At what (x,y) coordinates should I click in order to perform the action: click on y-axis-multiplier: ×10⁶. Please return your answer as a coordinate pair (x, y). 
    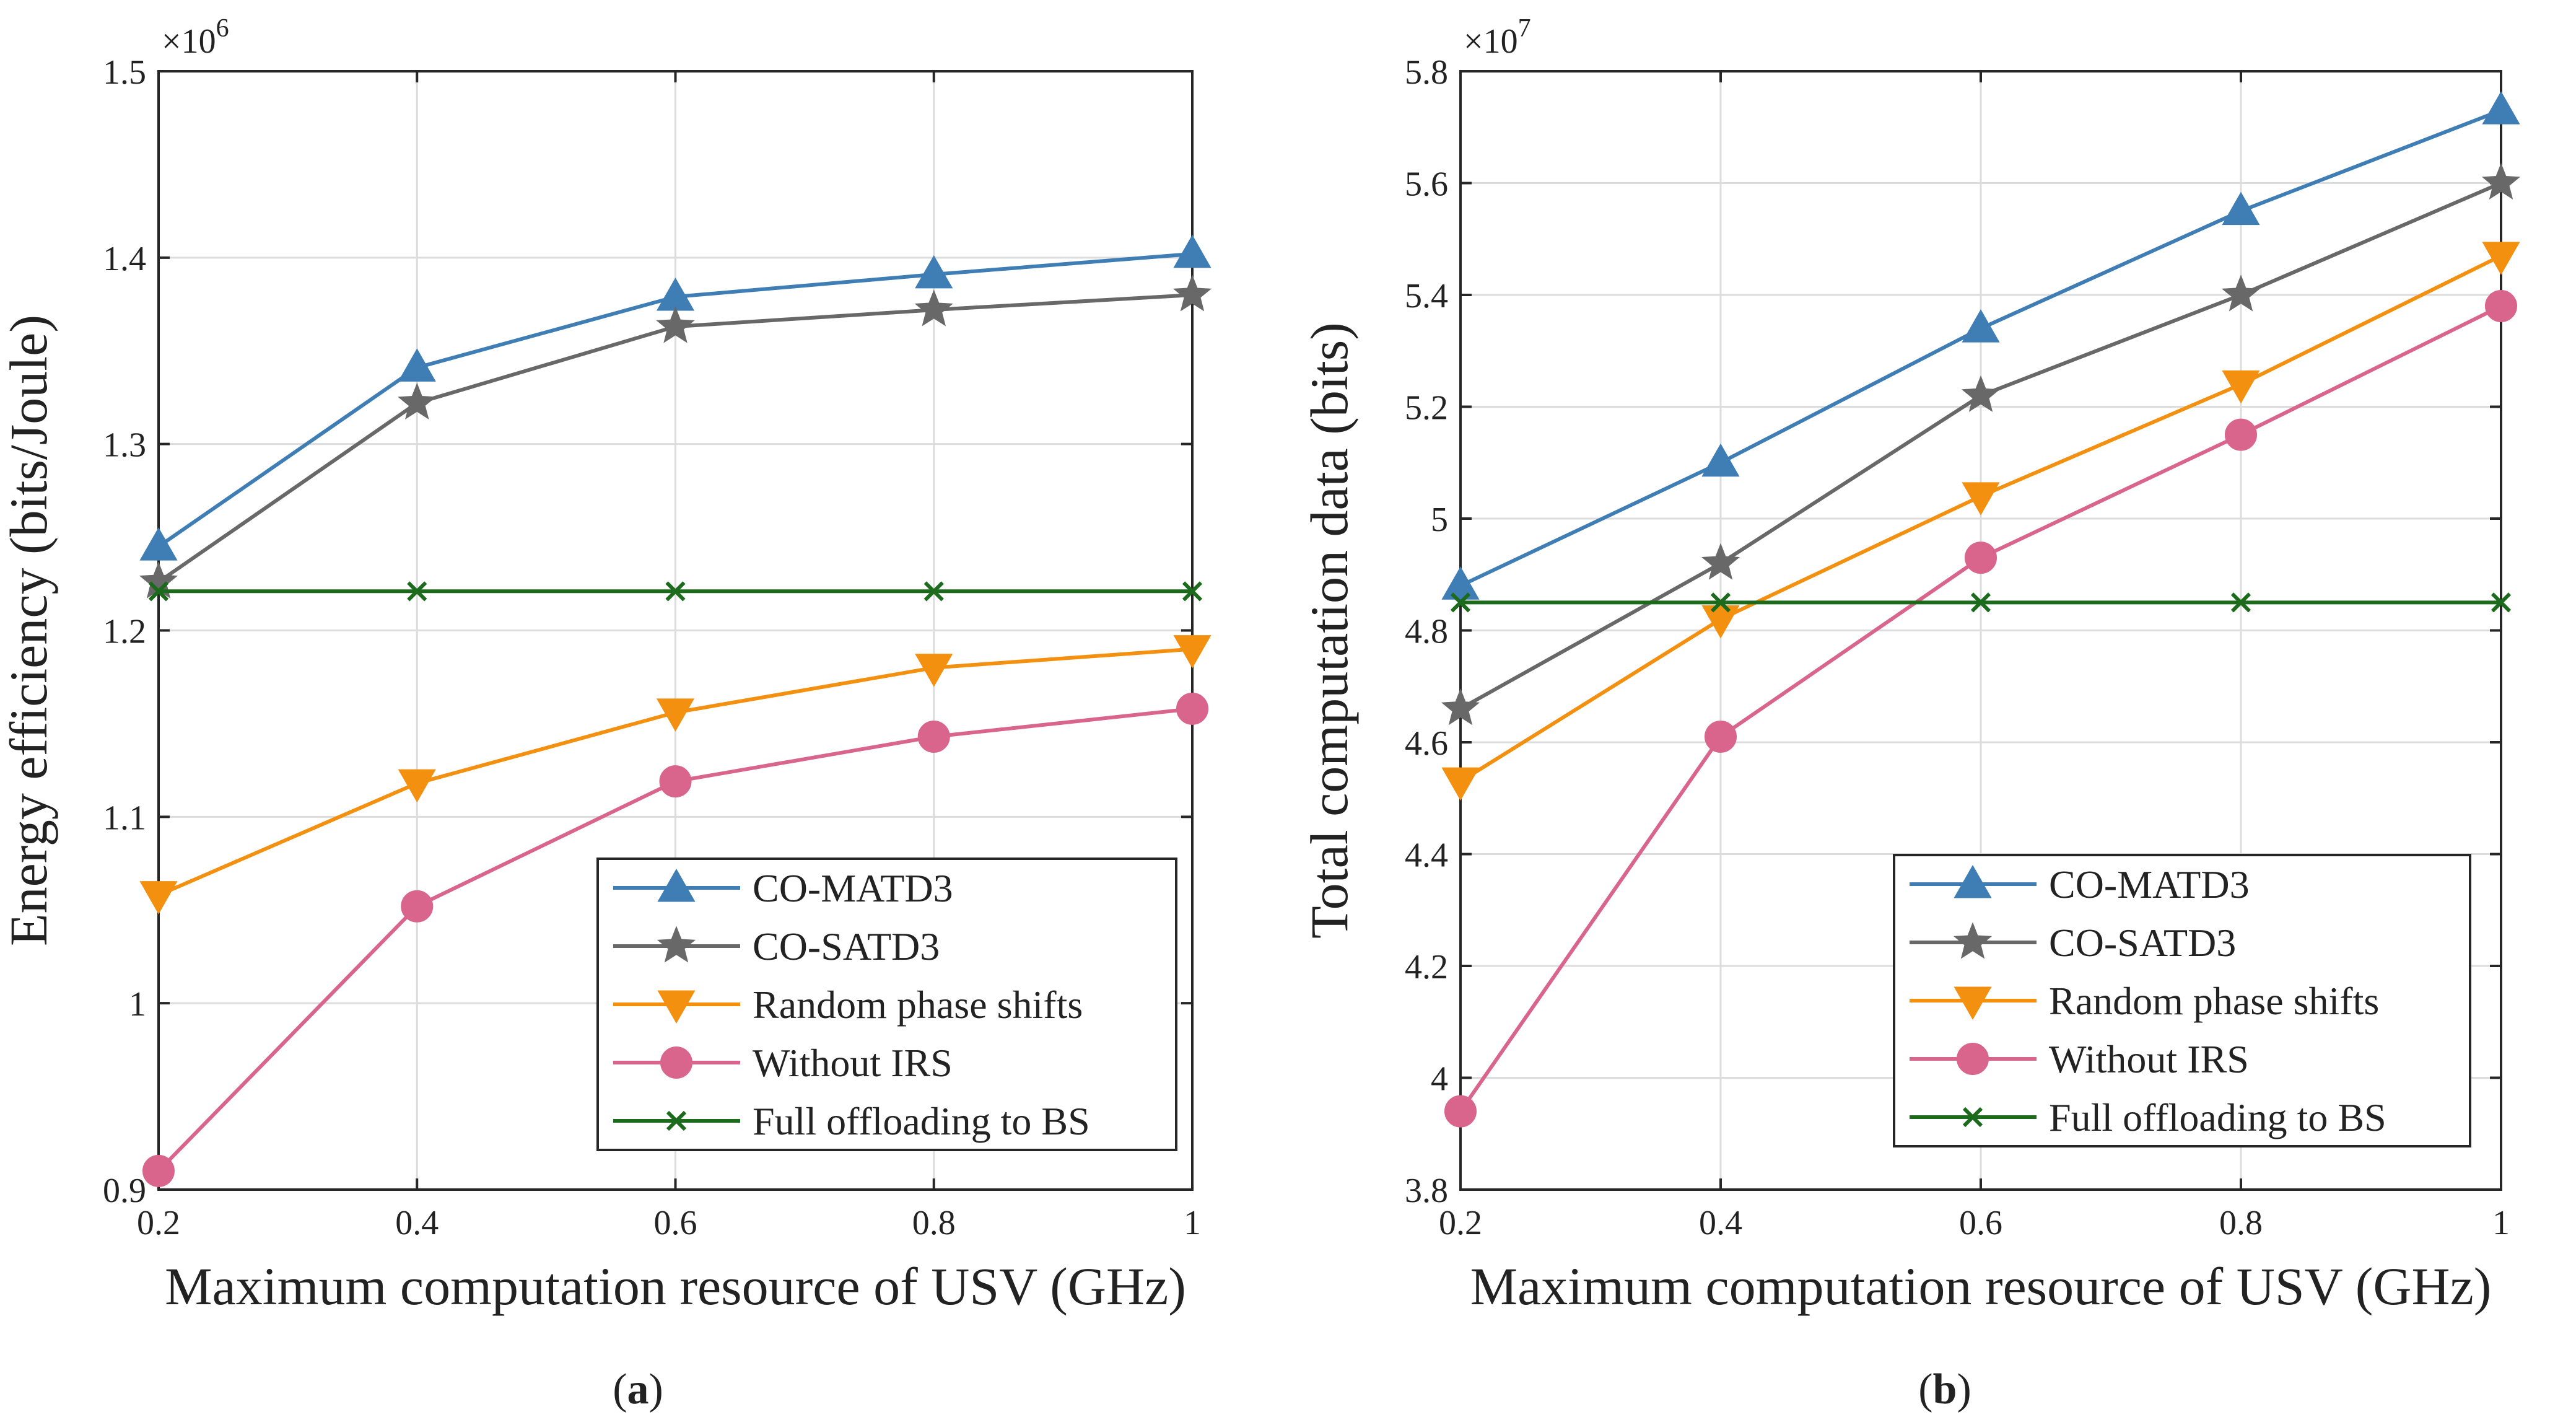
    Looking at the image, I should click on (195, 37).